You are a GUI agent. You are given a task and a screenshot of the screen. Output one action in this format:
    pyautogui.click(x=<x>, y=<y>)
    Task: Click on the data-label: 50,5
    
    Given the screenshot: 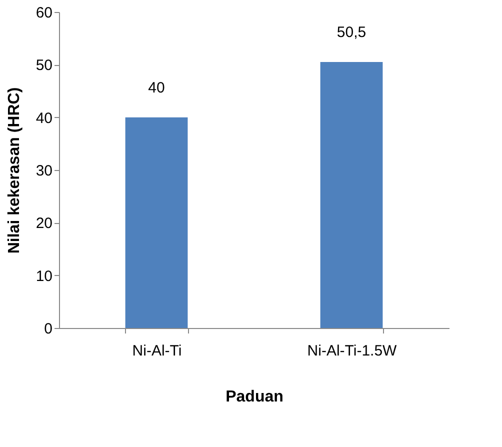 What is the action you would take?
    pyautogui.click(x=351, y=33)
    